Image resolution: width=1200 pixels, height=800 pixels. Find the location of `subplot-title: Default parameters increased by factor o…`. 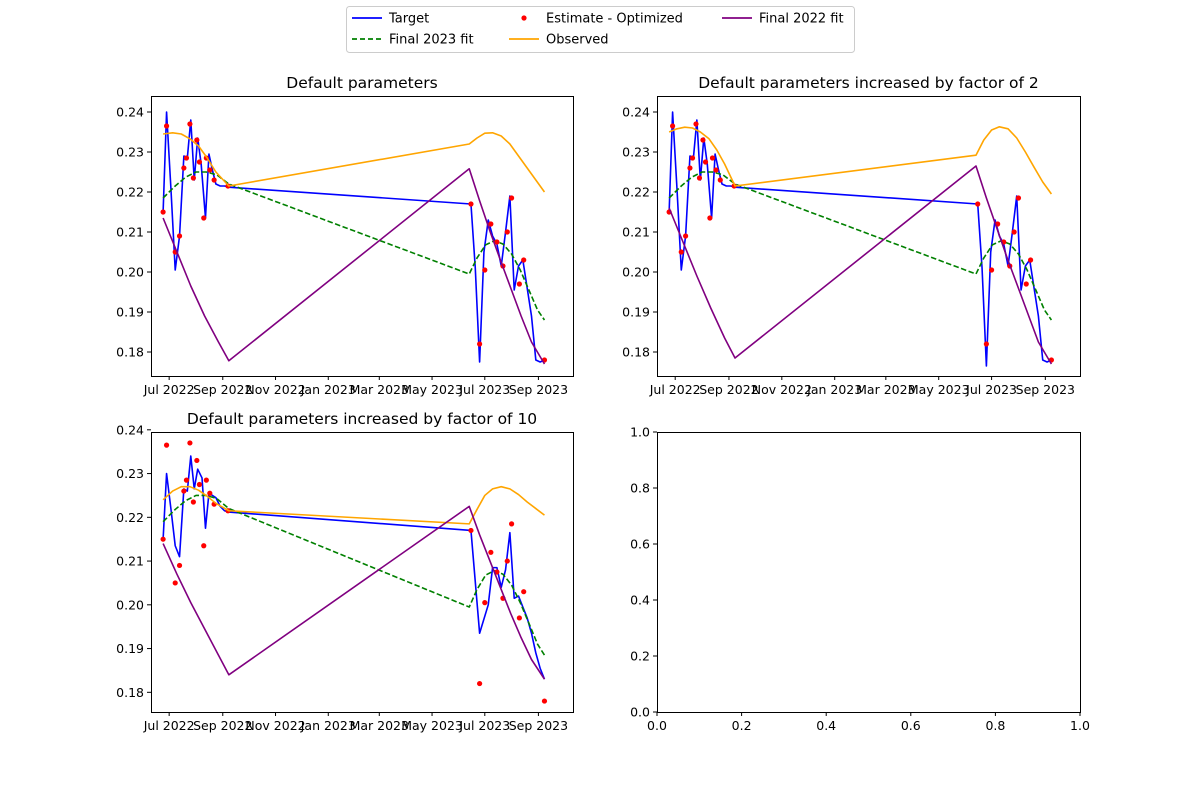

subplot-title: Default parameters increased by factor o… is located at coordinates (362, 419).